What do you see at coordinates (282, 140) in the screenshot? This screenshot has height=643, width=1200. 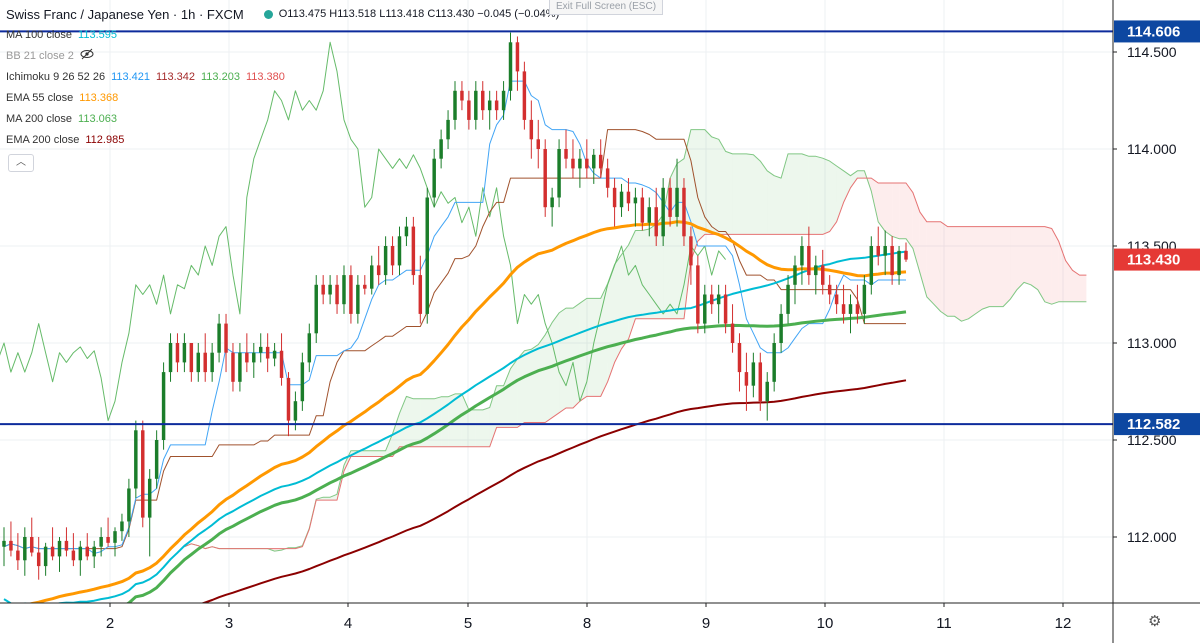 I see `indicator-row: EMA 200 close 112.985` at bounding box center [282, 140].